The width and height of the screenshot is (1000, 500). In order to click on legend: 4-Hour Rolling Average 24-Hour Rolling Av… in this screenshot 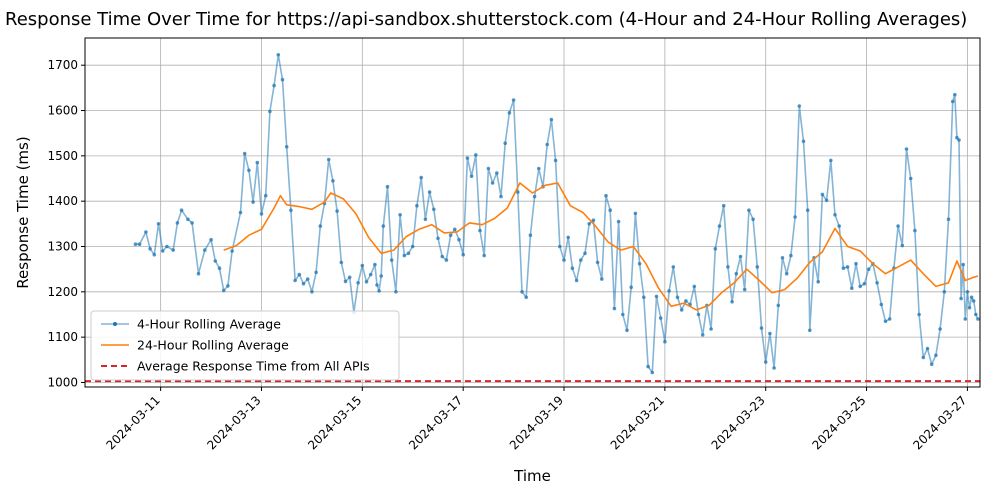, I will do `click(245, 345)`.